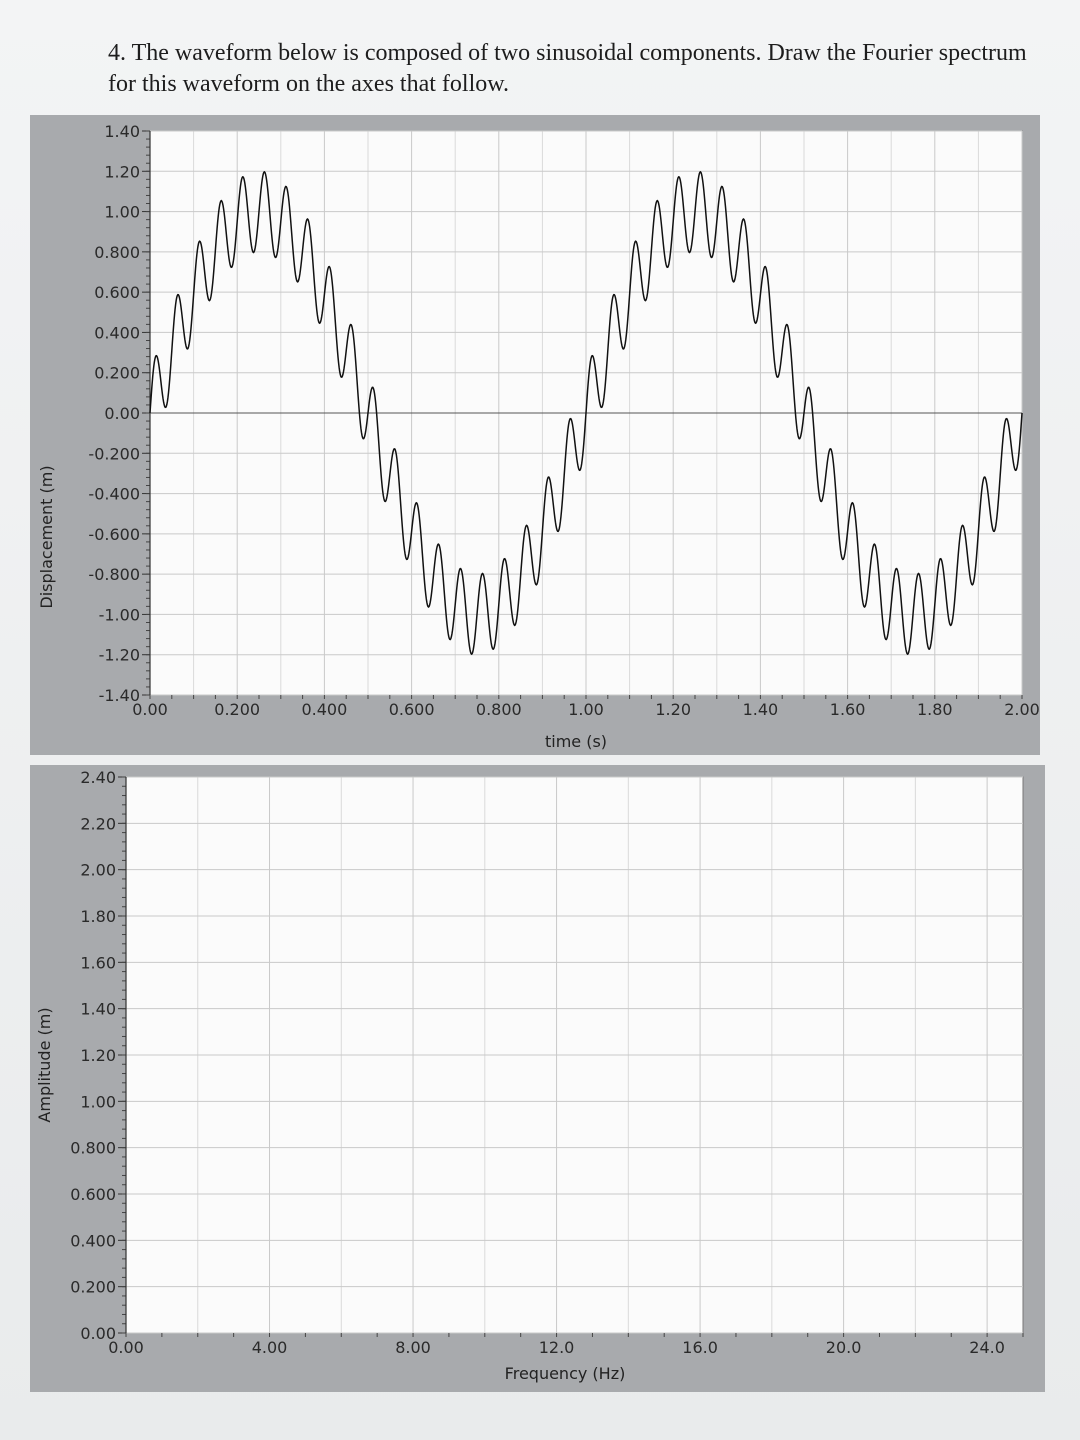 The image size is (1080, 1440). I want to click on bot-x-tick-label: 4.00, so click(270, 1347).